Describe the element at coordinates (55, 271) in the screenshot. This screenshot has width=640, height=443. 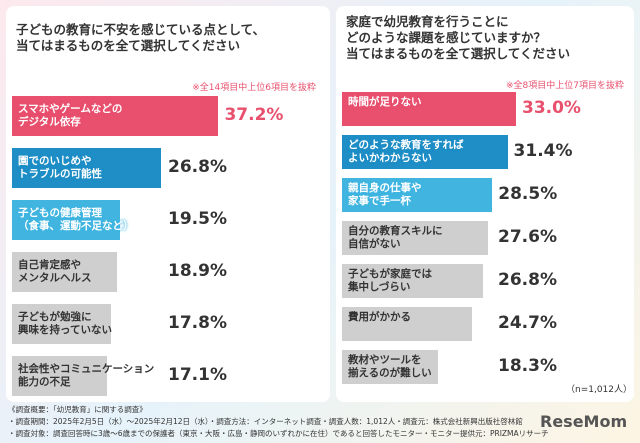
I see `bar-label: 自己肯定感や メンタルヘルス` at that location.